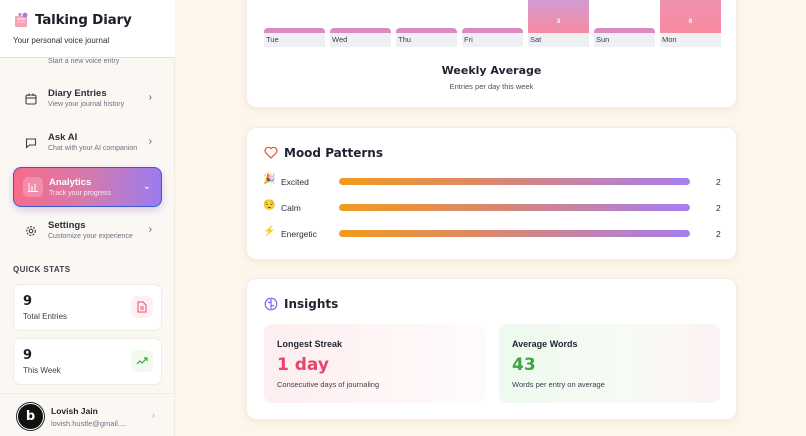 This screenshot has height=436, width=806. I want to click on insight-value: 43, so click(524, 365).